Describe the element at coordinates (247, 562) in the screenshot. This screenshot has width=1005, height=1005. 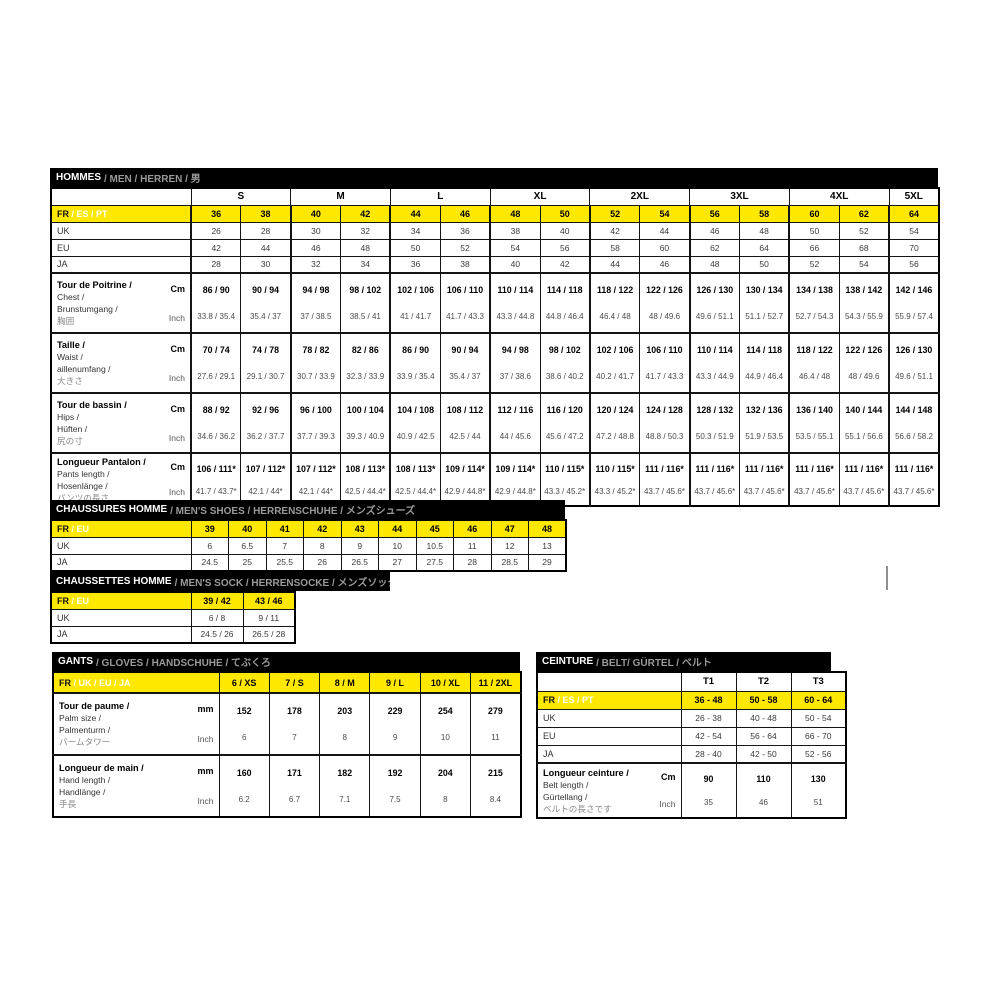
I see `size-cell: 25` at that location.